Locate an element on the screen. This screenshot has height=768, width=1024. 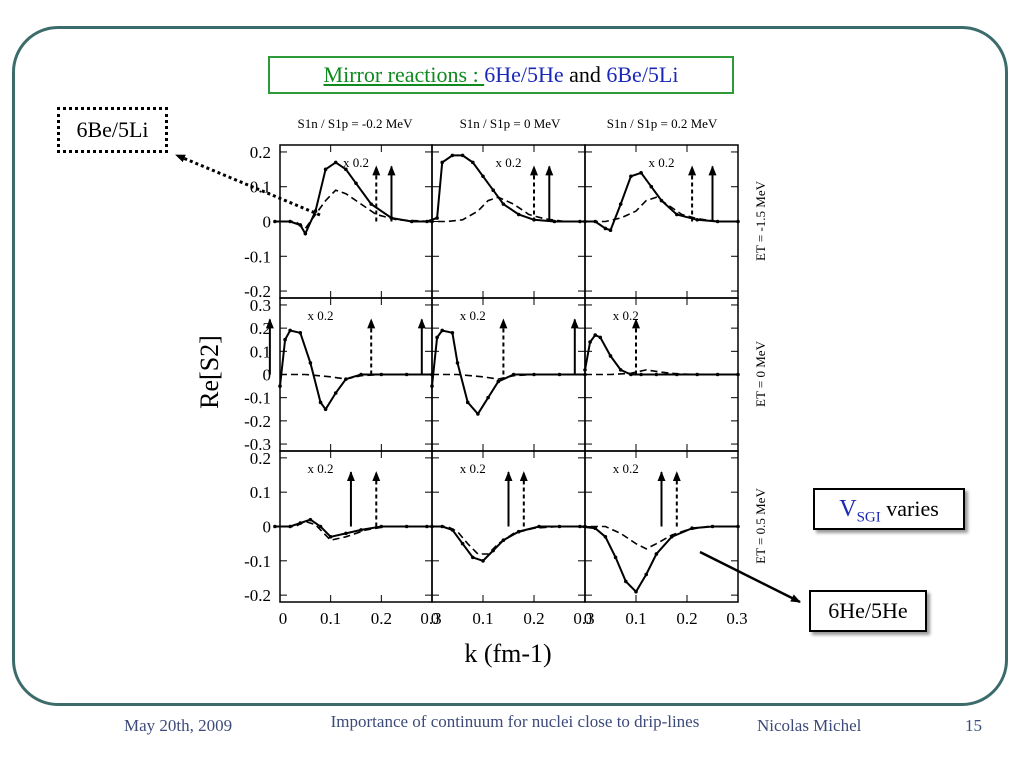
callout-be-pointer is located at coordinates (248, 185).